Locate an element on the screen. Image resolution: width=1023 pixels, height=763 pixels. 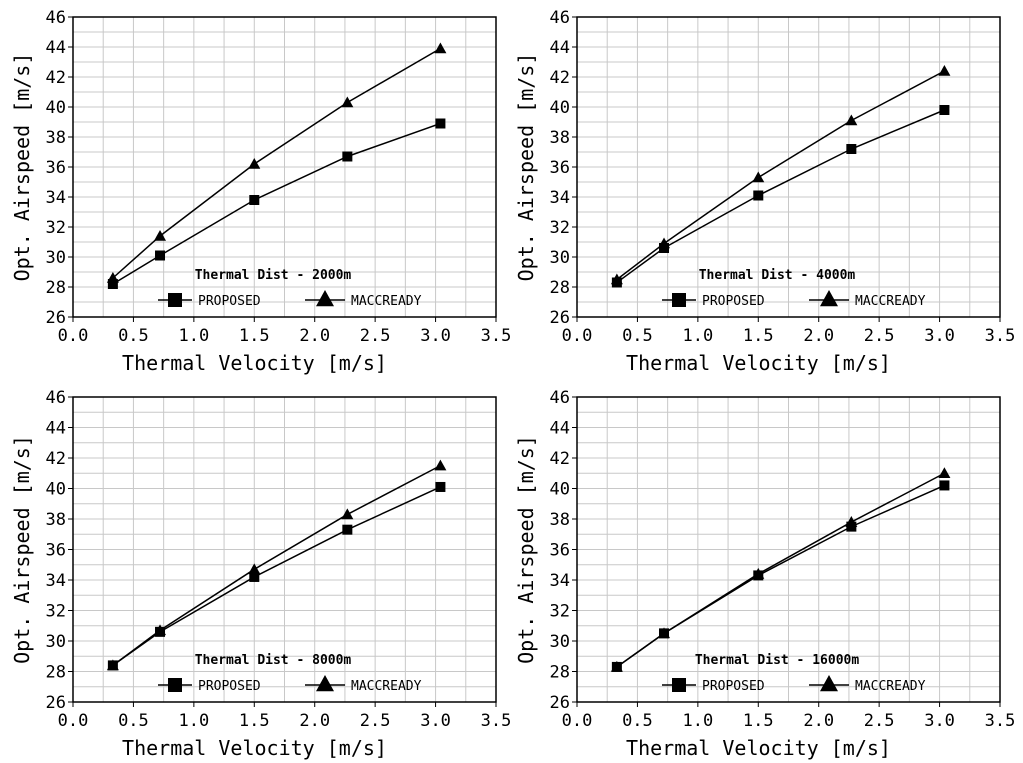
legend: Thermal Dist - 8000m PROPOSED MACCREADY is located at coordinates (290, 673).